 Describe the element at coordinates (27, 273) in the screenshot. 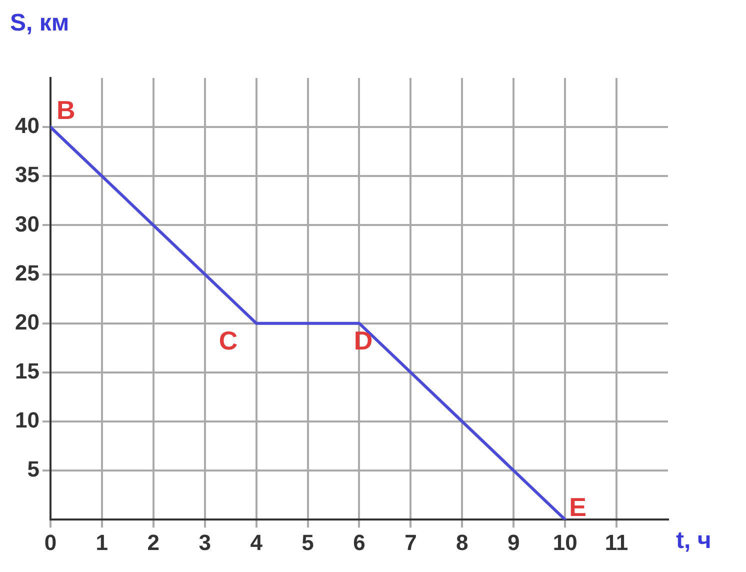

I see `y-tick-label: 25` at that location.